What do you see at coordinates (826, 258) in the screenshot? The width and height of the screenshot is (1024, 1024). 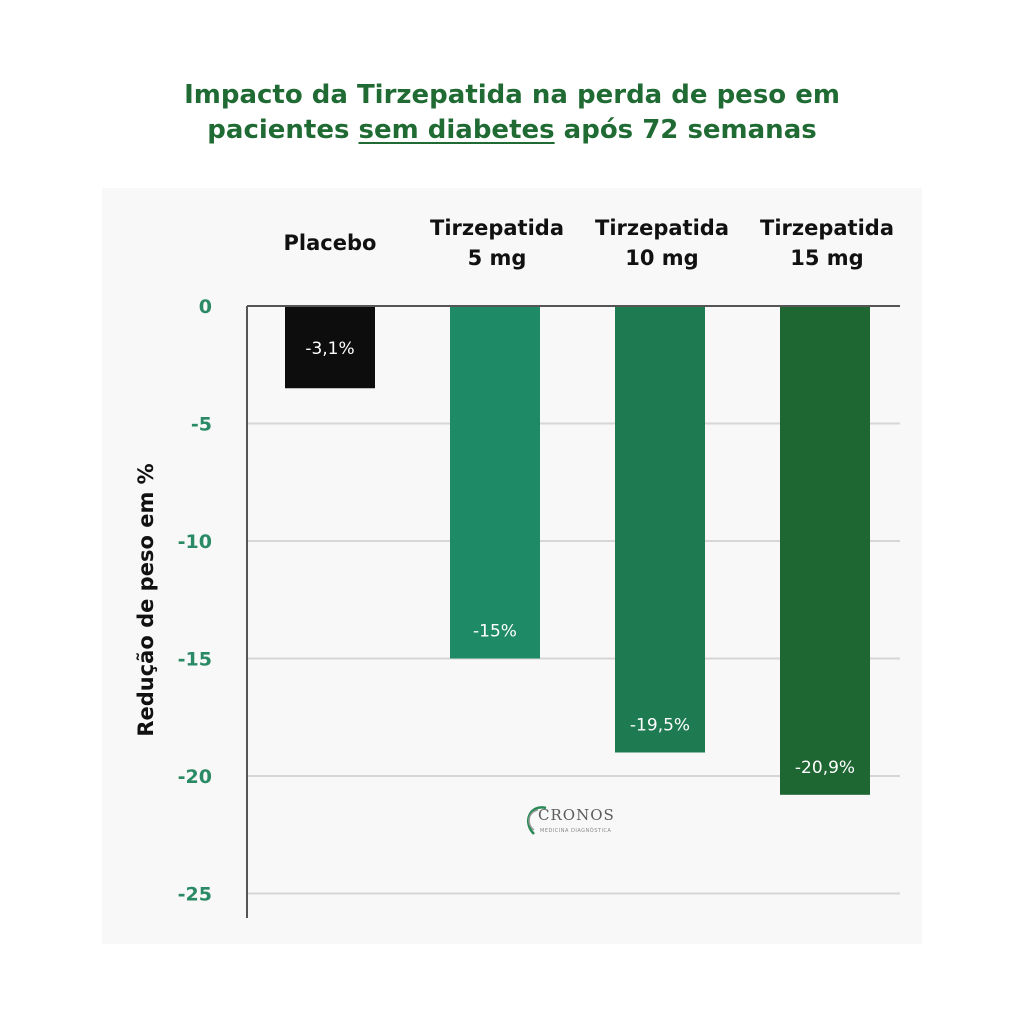 I see `x-category-label: 15 mg` at bounding box center [826, 258].